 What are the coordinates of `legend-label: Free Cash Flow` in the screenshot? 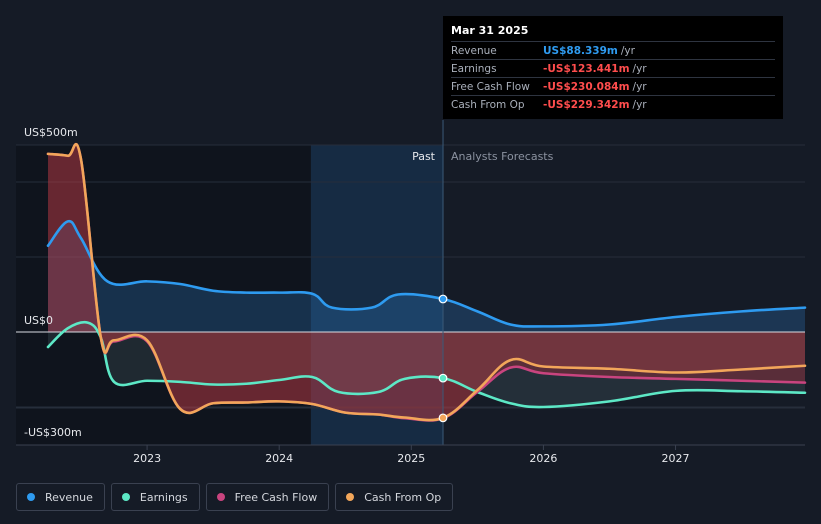 It's located at (276, 497).